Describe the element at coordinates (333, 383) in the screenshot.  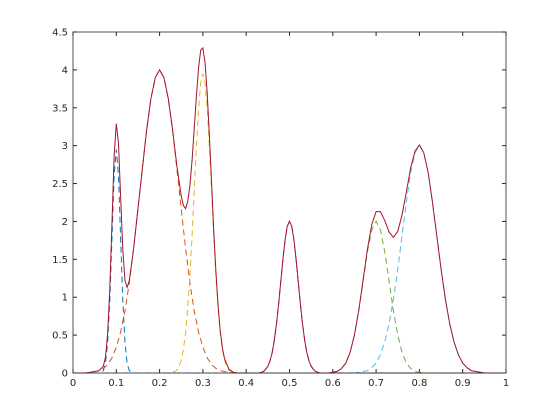
I see `x-tick-label: 0.6` at that location.